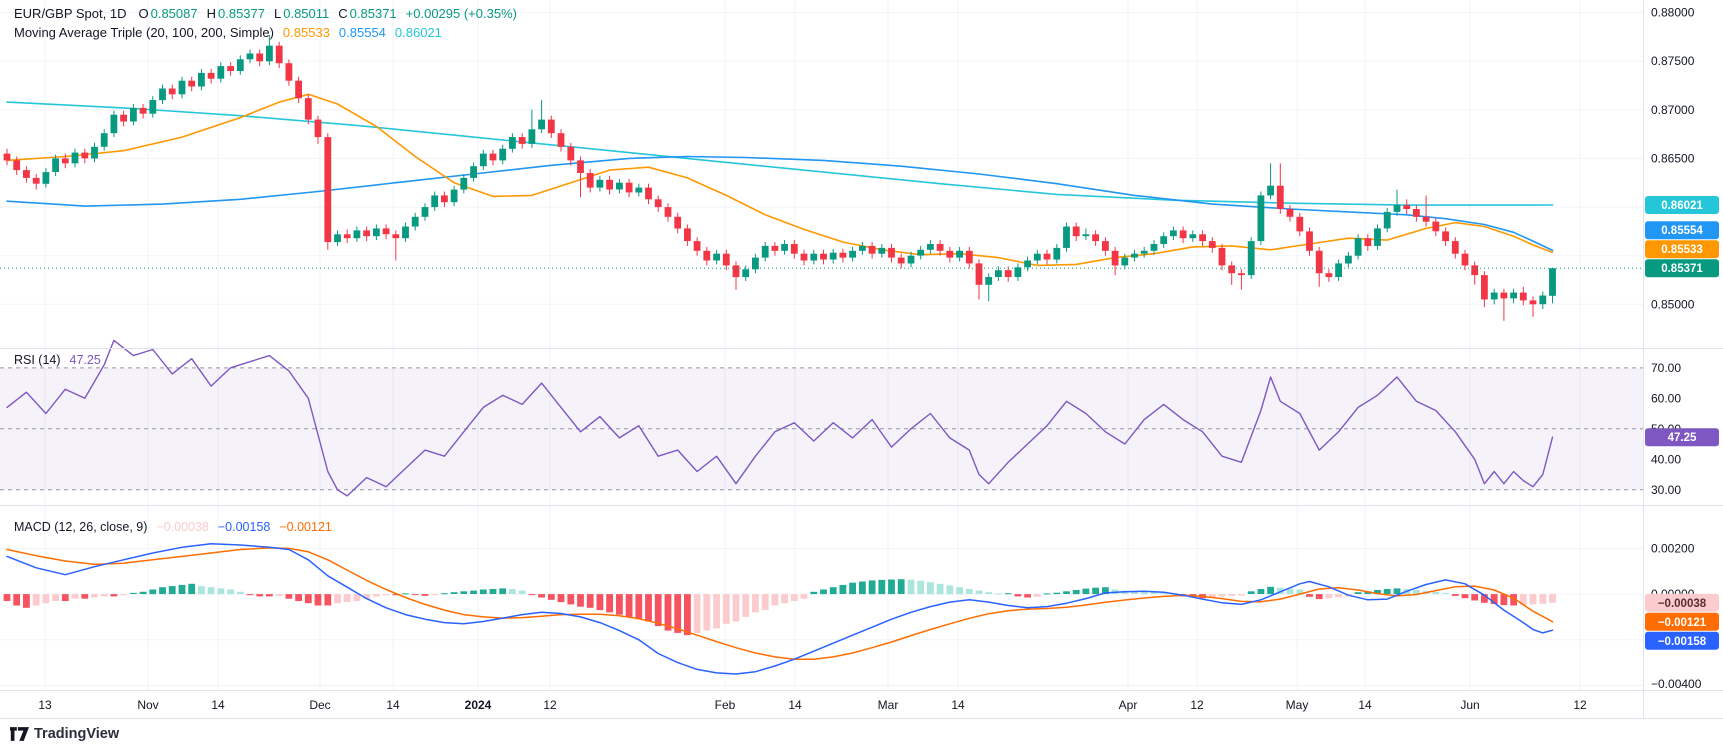  What do you see at coordinates (461, 13) in the screenshot?
I see `change-value: +0.00295 (+0.35%)` at bounding box center [461, 13].